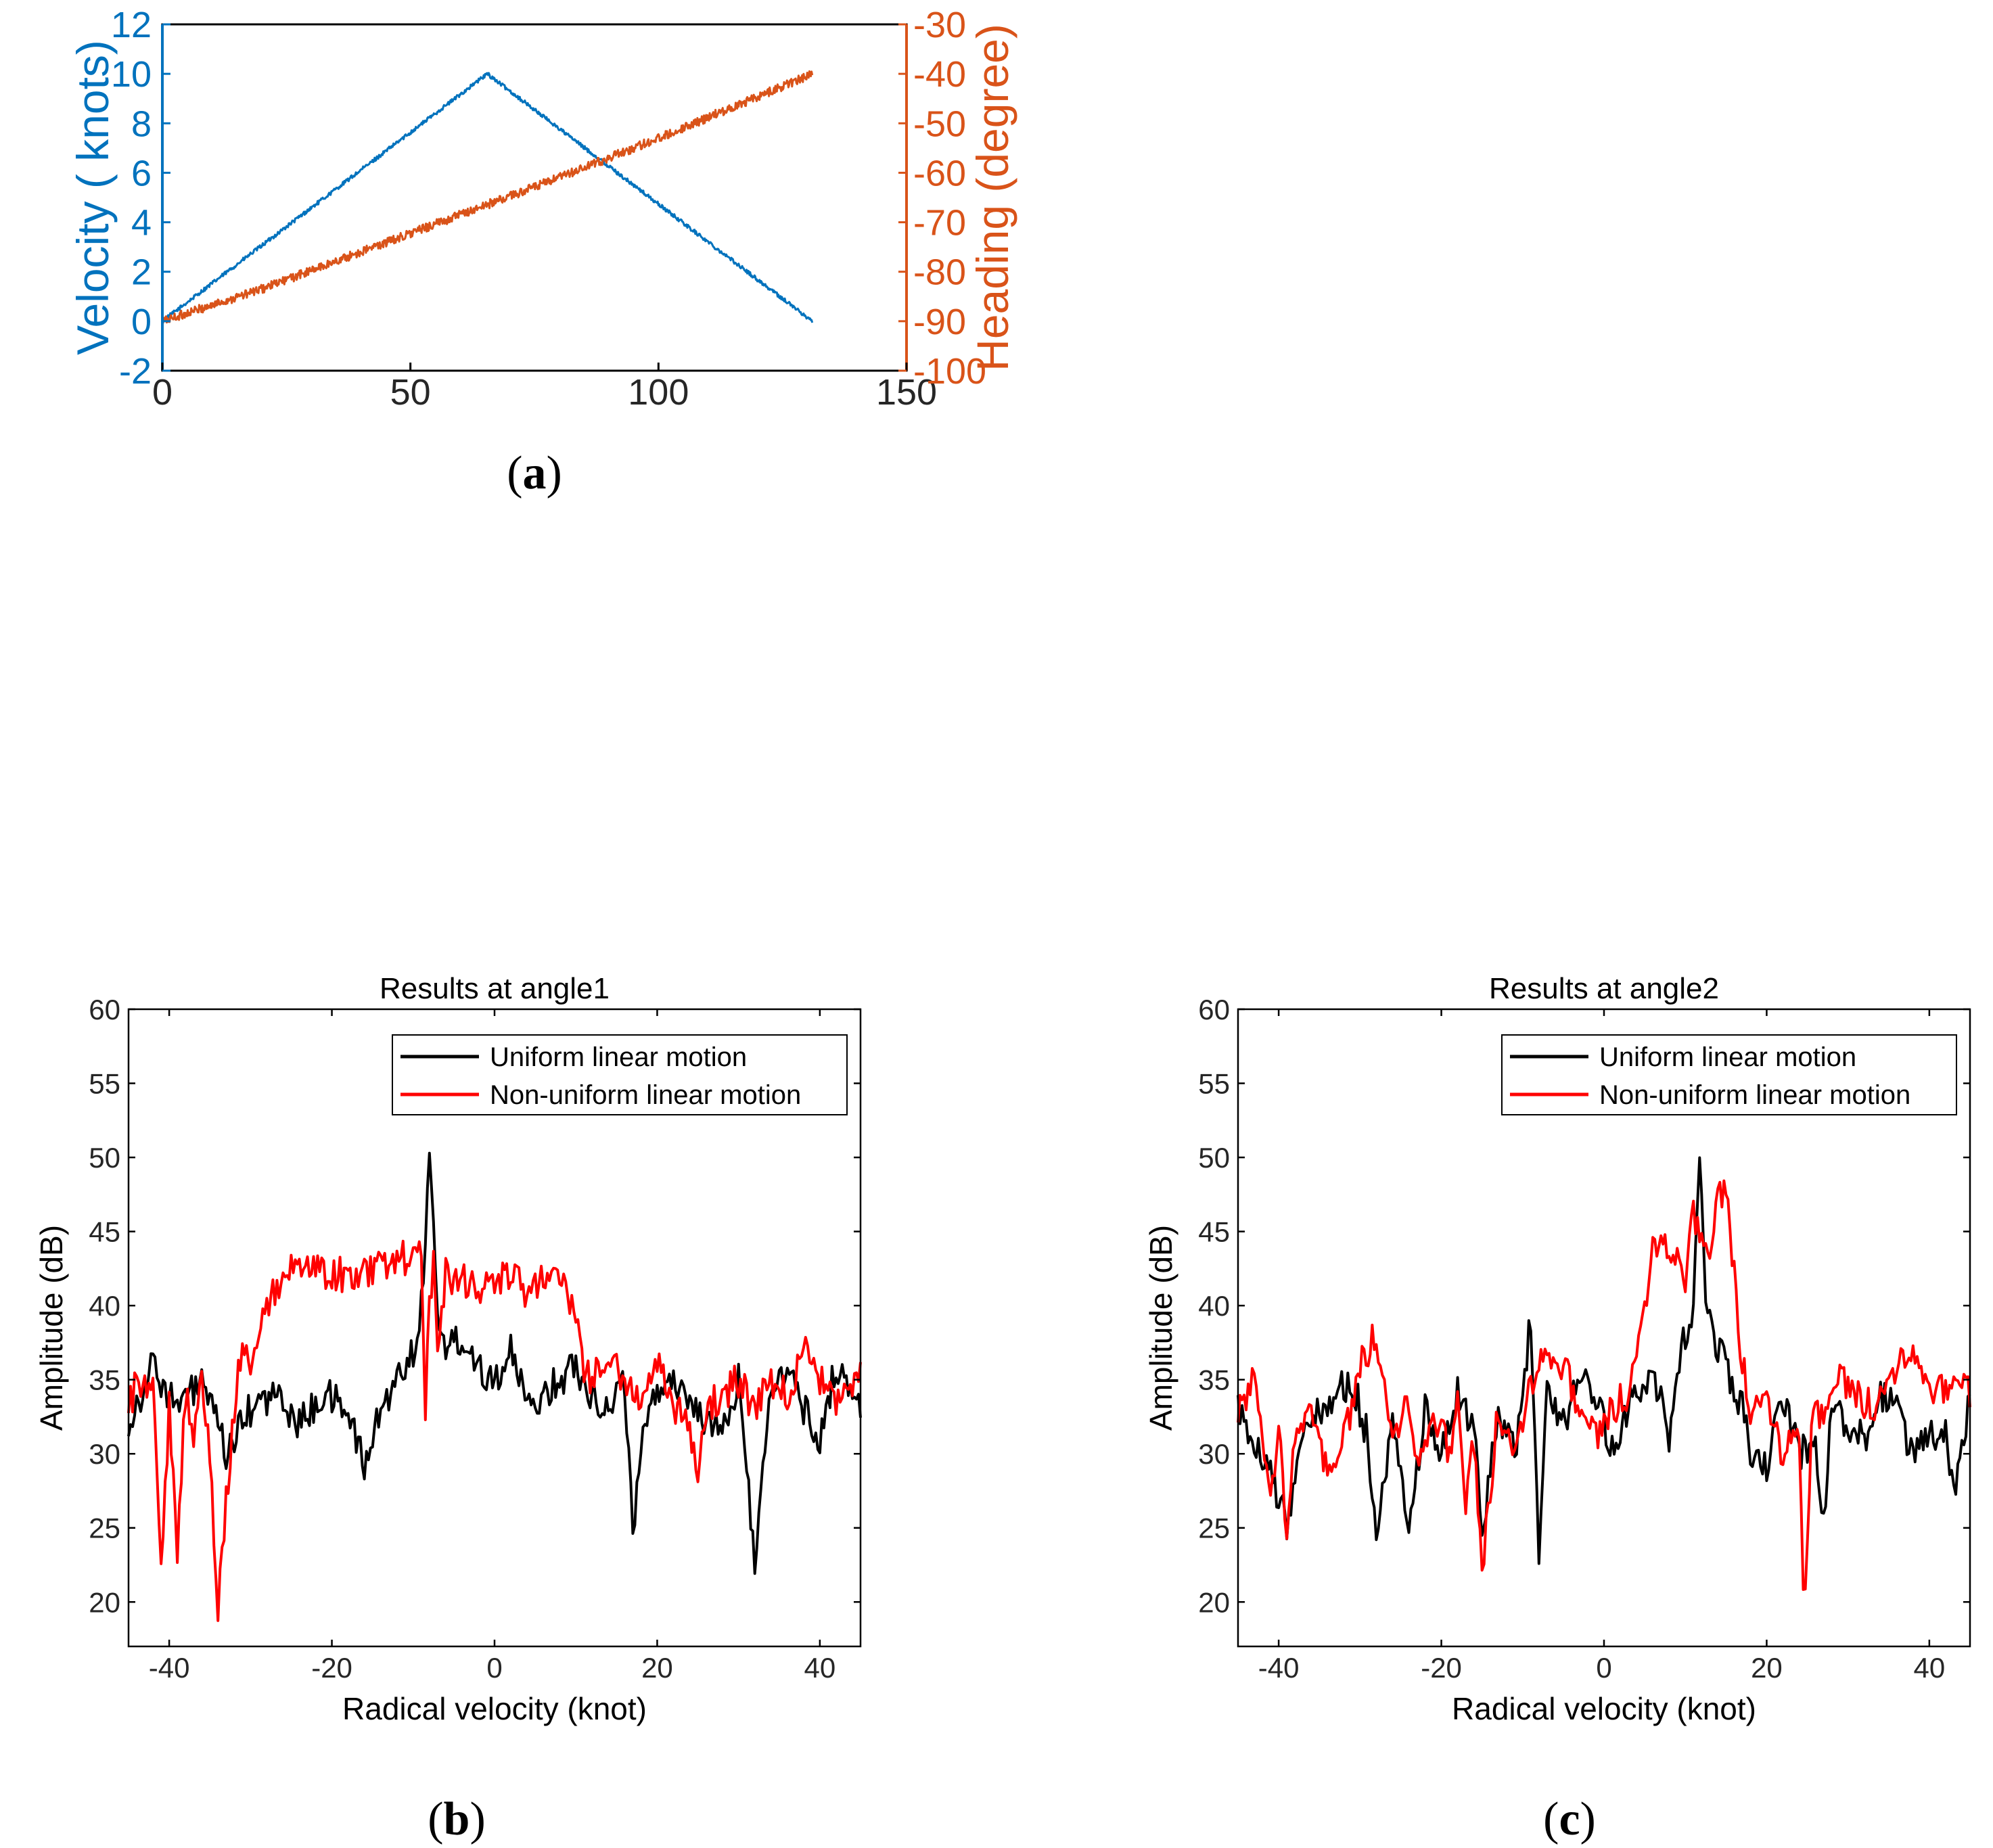  What do you see at coordinates (104, 1232) in the screenshot?
I see `chart-b-ytick-label: 45` at bounding box center [104, 1232].